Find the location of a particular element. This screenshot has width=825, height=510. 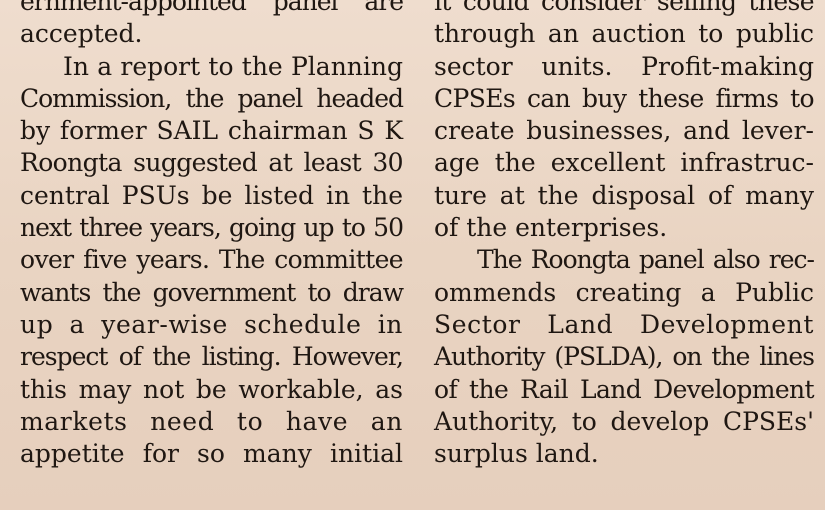

article-line: of the Rail Land Development is located at coordinates (624, 389).